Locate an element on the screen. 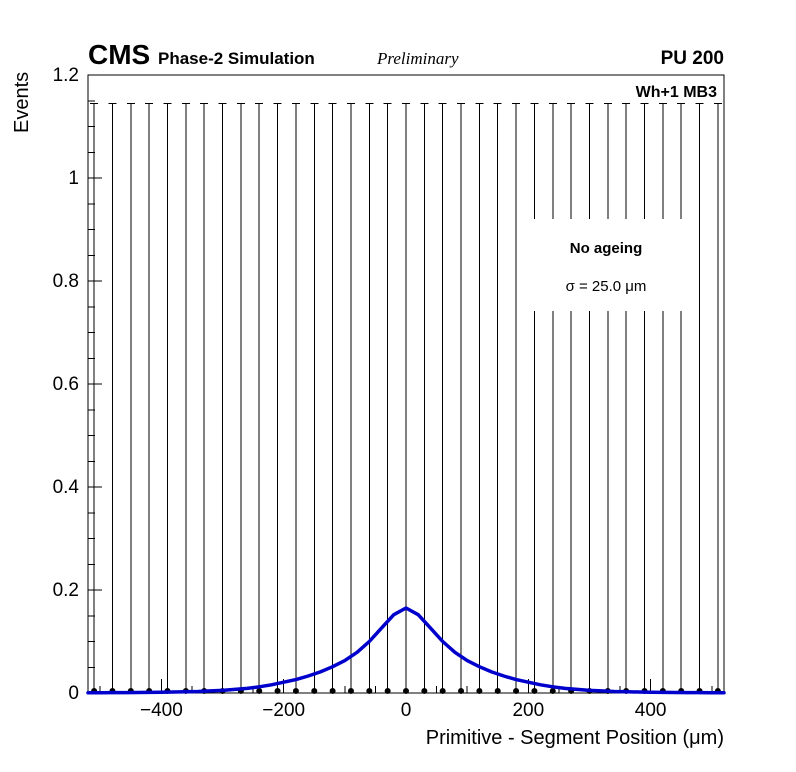 Image resolution: width=796 pixels, height=772 pixels. y-tick-label: 1 is located at coordinates (73, 178).